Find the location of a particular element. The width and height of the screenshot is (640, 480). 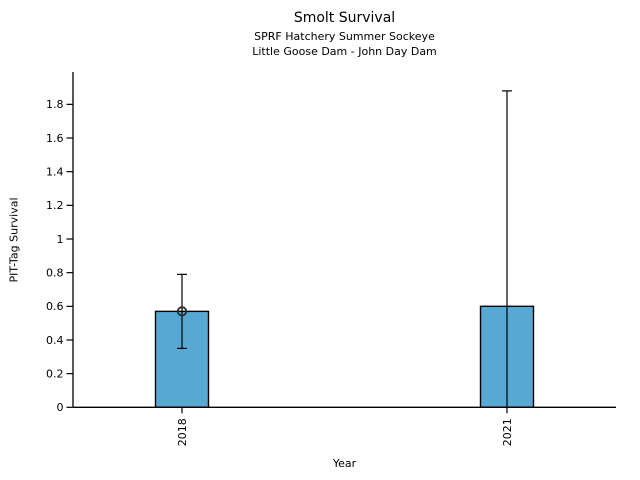

point-marker-2018 is located at coordinates (182, 311).